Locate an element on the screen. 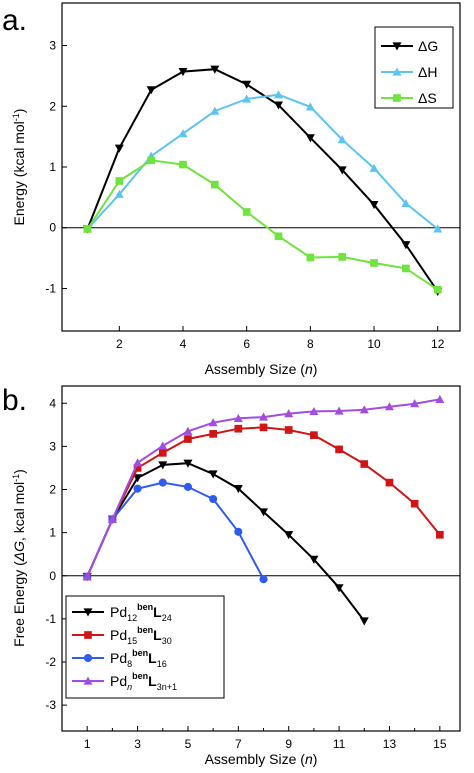 Image resolution: width=474 pixels, height=773 pixels. legend-entry: ΔS is located at coordinates (409, 98).